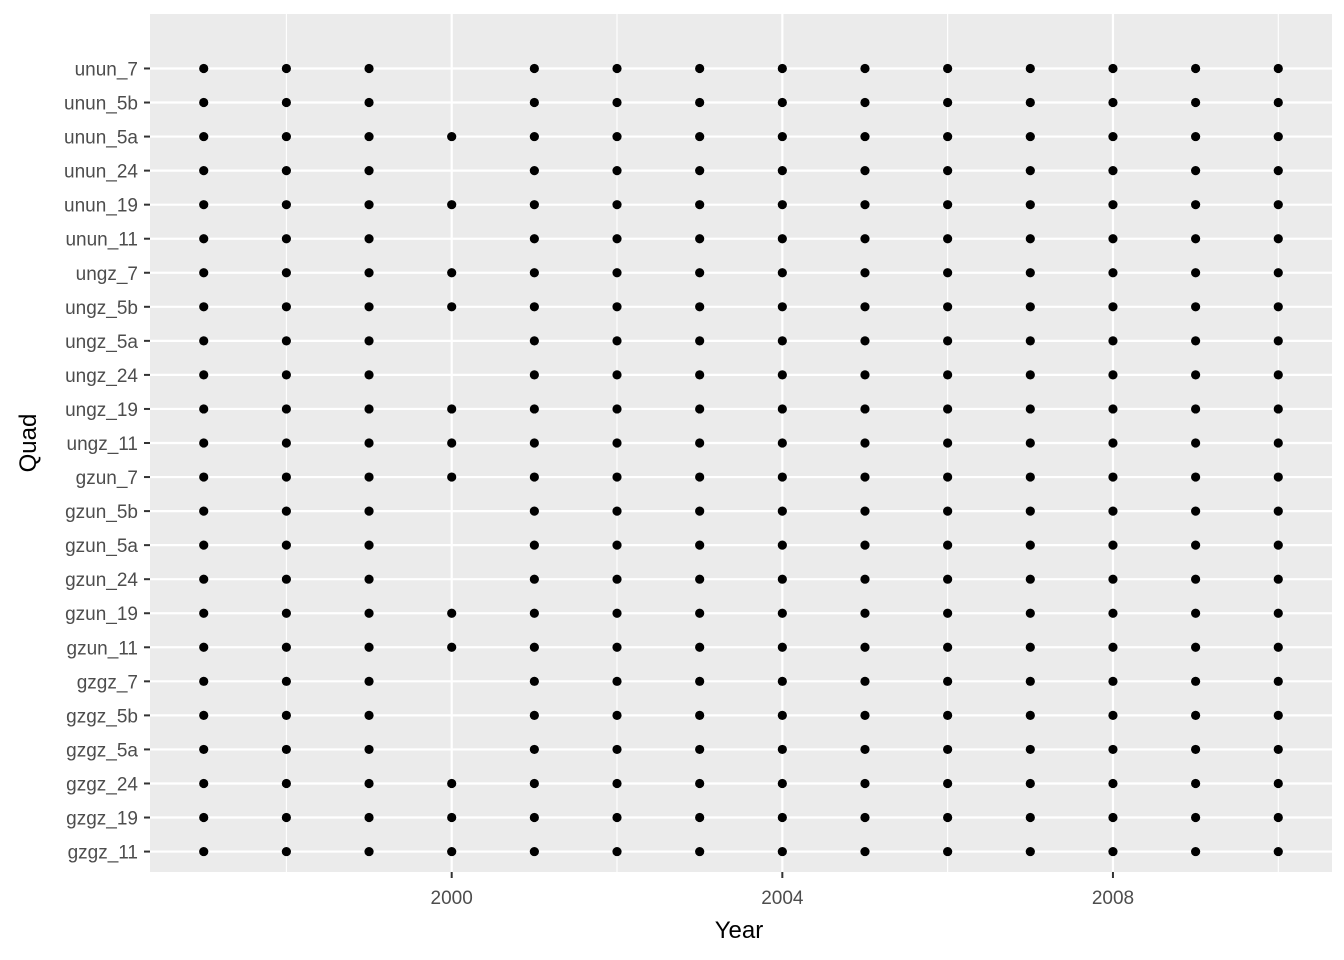 This screenshot has height=960, width=1344. Describe the element at coordinates (101, 546) in the screenshot. I see `y-tick-label: gzun_5a` at that location.